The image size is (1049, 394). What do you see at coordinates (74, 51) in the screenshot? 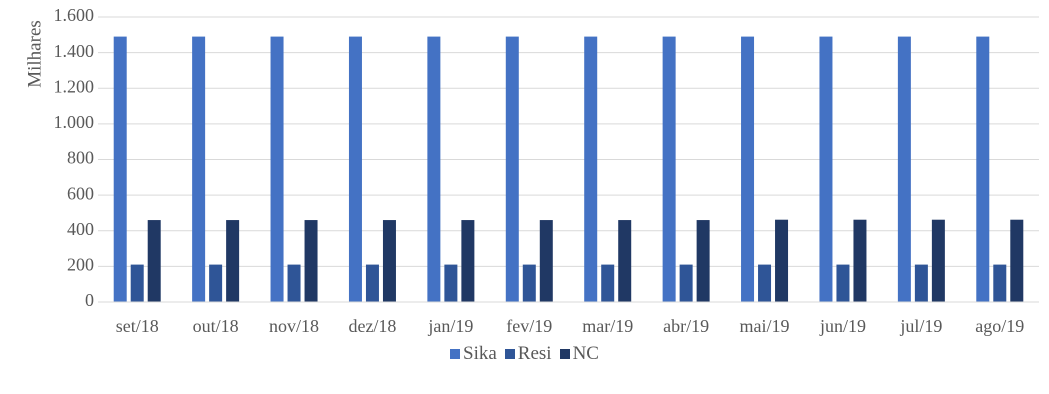
I see `y-tick-label: 1.400` at bounding box center [74, 51].